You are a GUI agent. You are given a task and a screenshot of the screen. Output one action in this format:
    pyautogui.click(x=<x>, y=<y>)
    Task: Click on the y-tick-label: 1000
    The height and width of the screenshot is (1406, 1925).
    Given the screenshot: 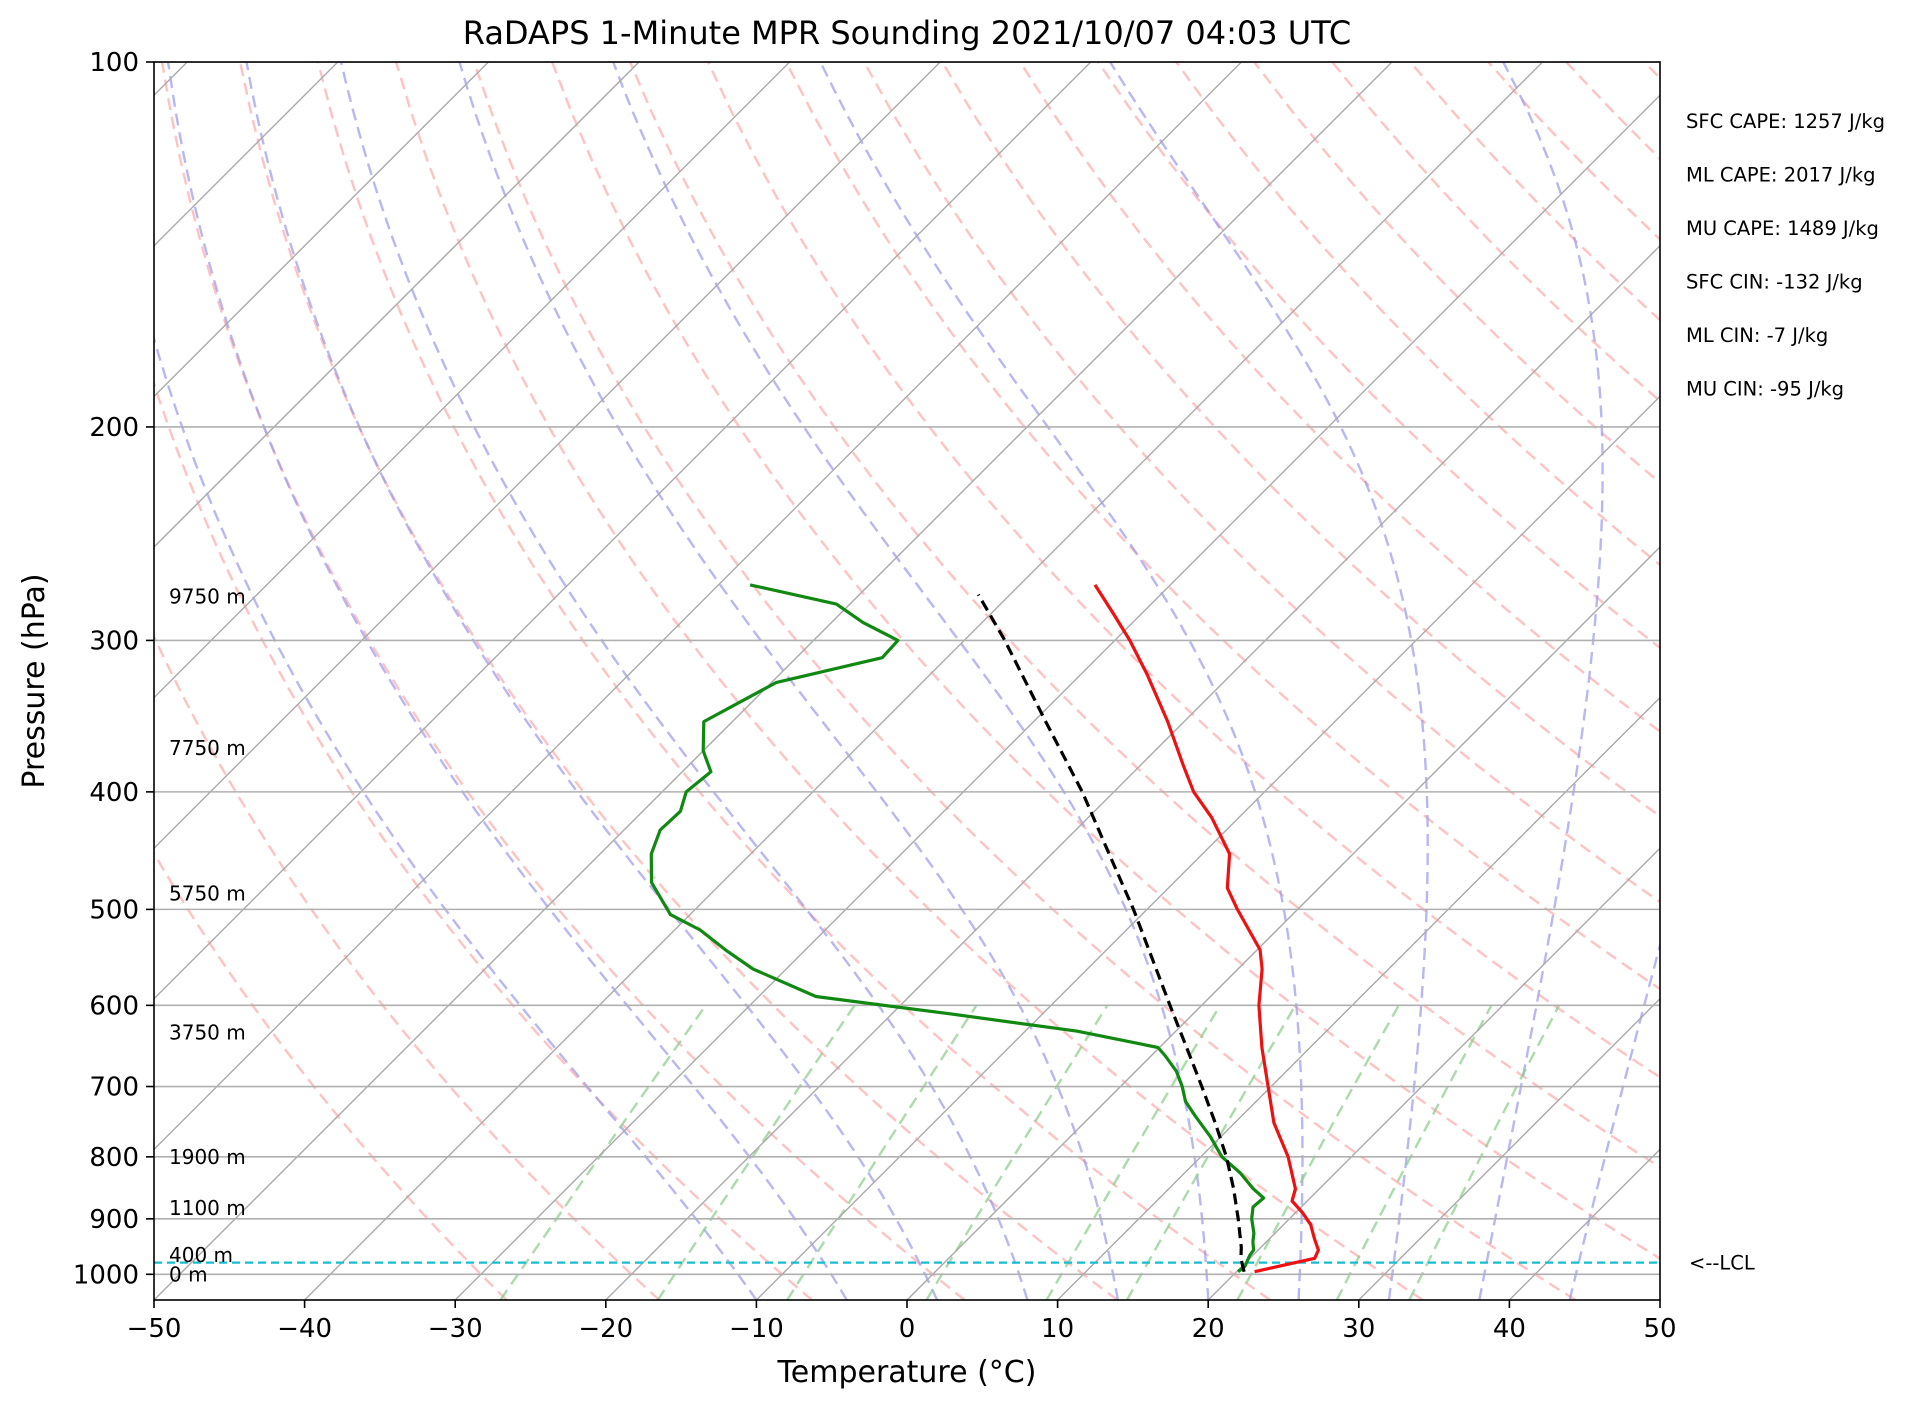 What is the action you would take?
    pyautogui.click(x=106, y=1275)
    